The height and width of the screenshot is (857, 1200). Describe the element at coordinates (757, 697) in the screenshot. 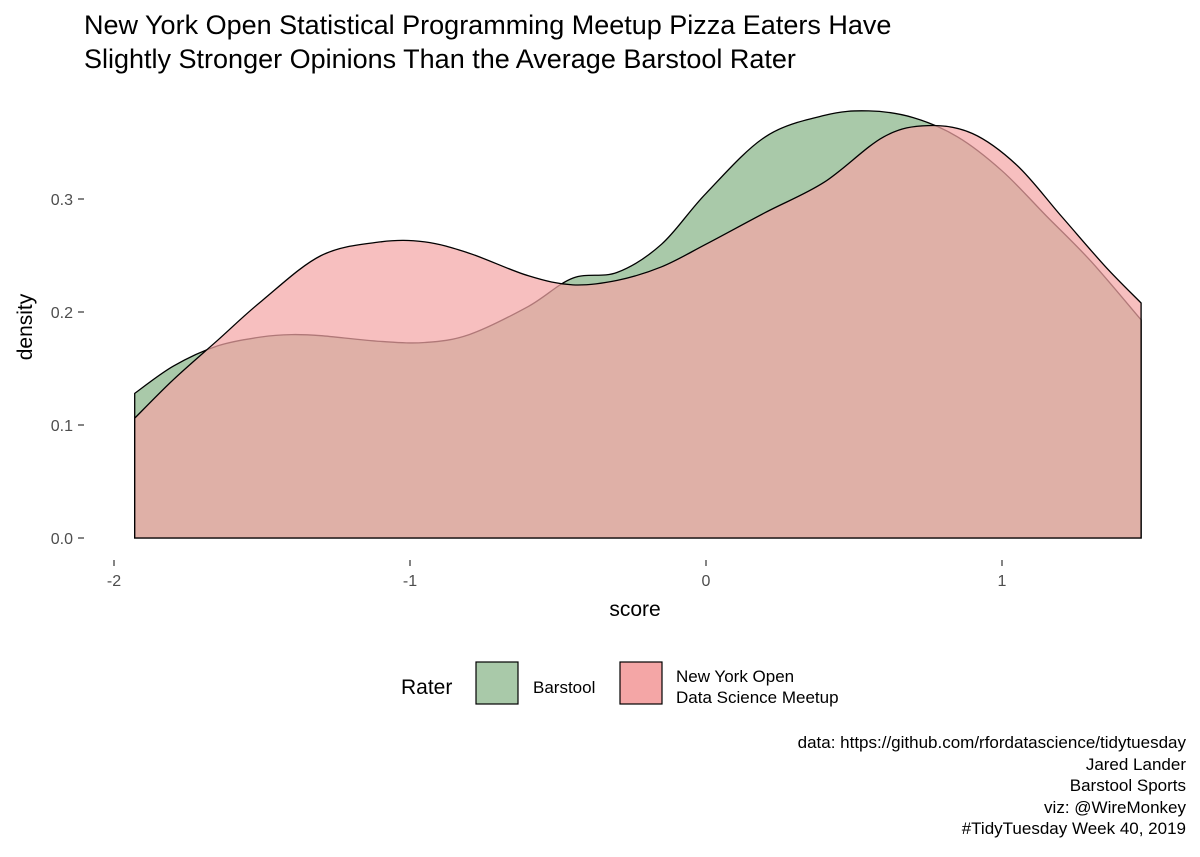

I see `legend-label-line: Data Science Meetup` at that location.